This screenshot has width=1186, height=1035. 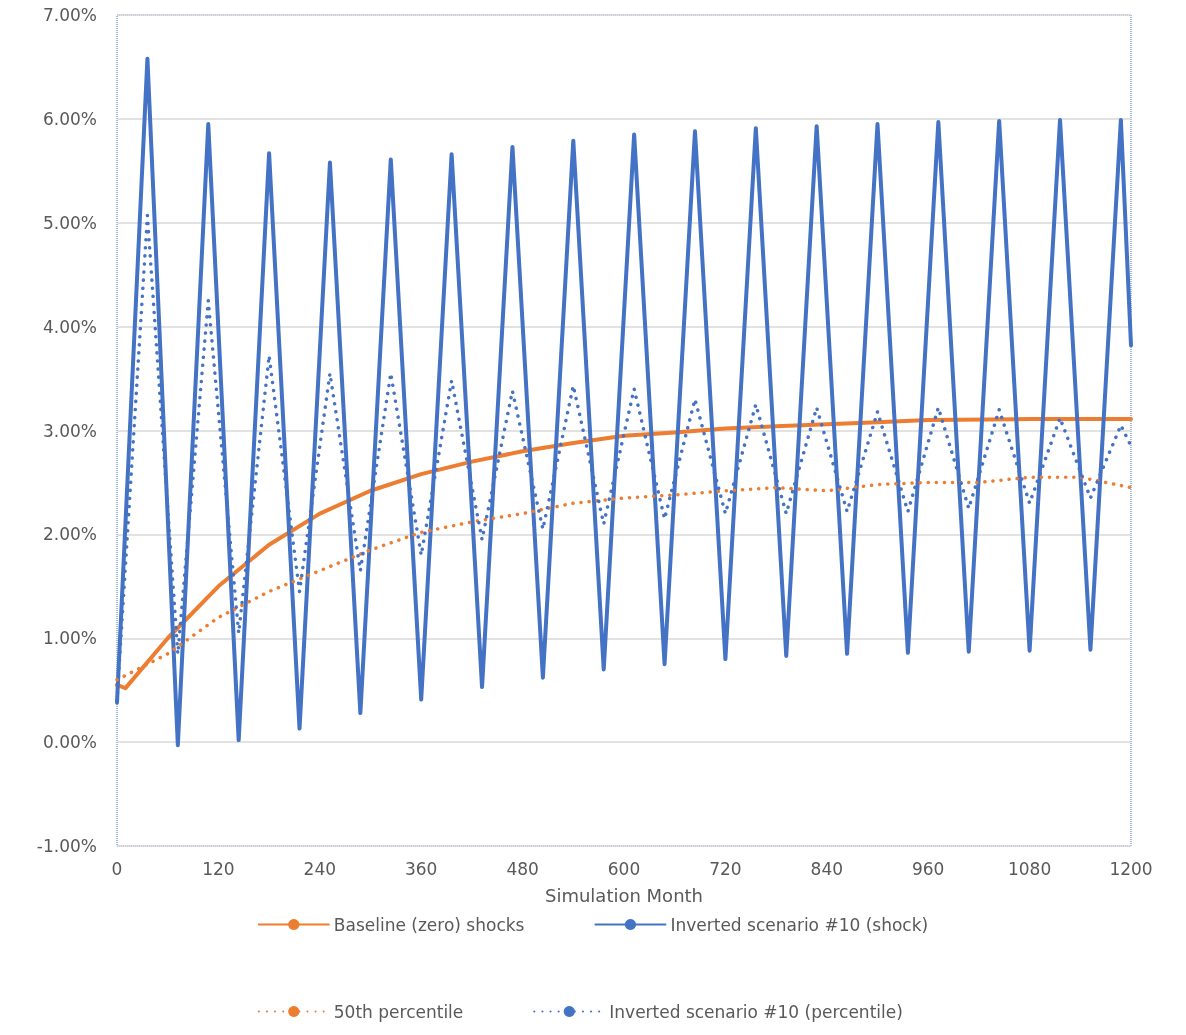 I want to click on x-tick-label: 120, so click(x=218, y=868).